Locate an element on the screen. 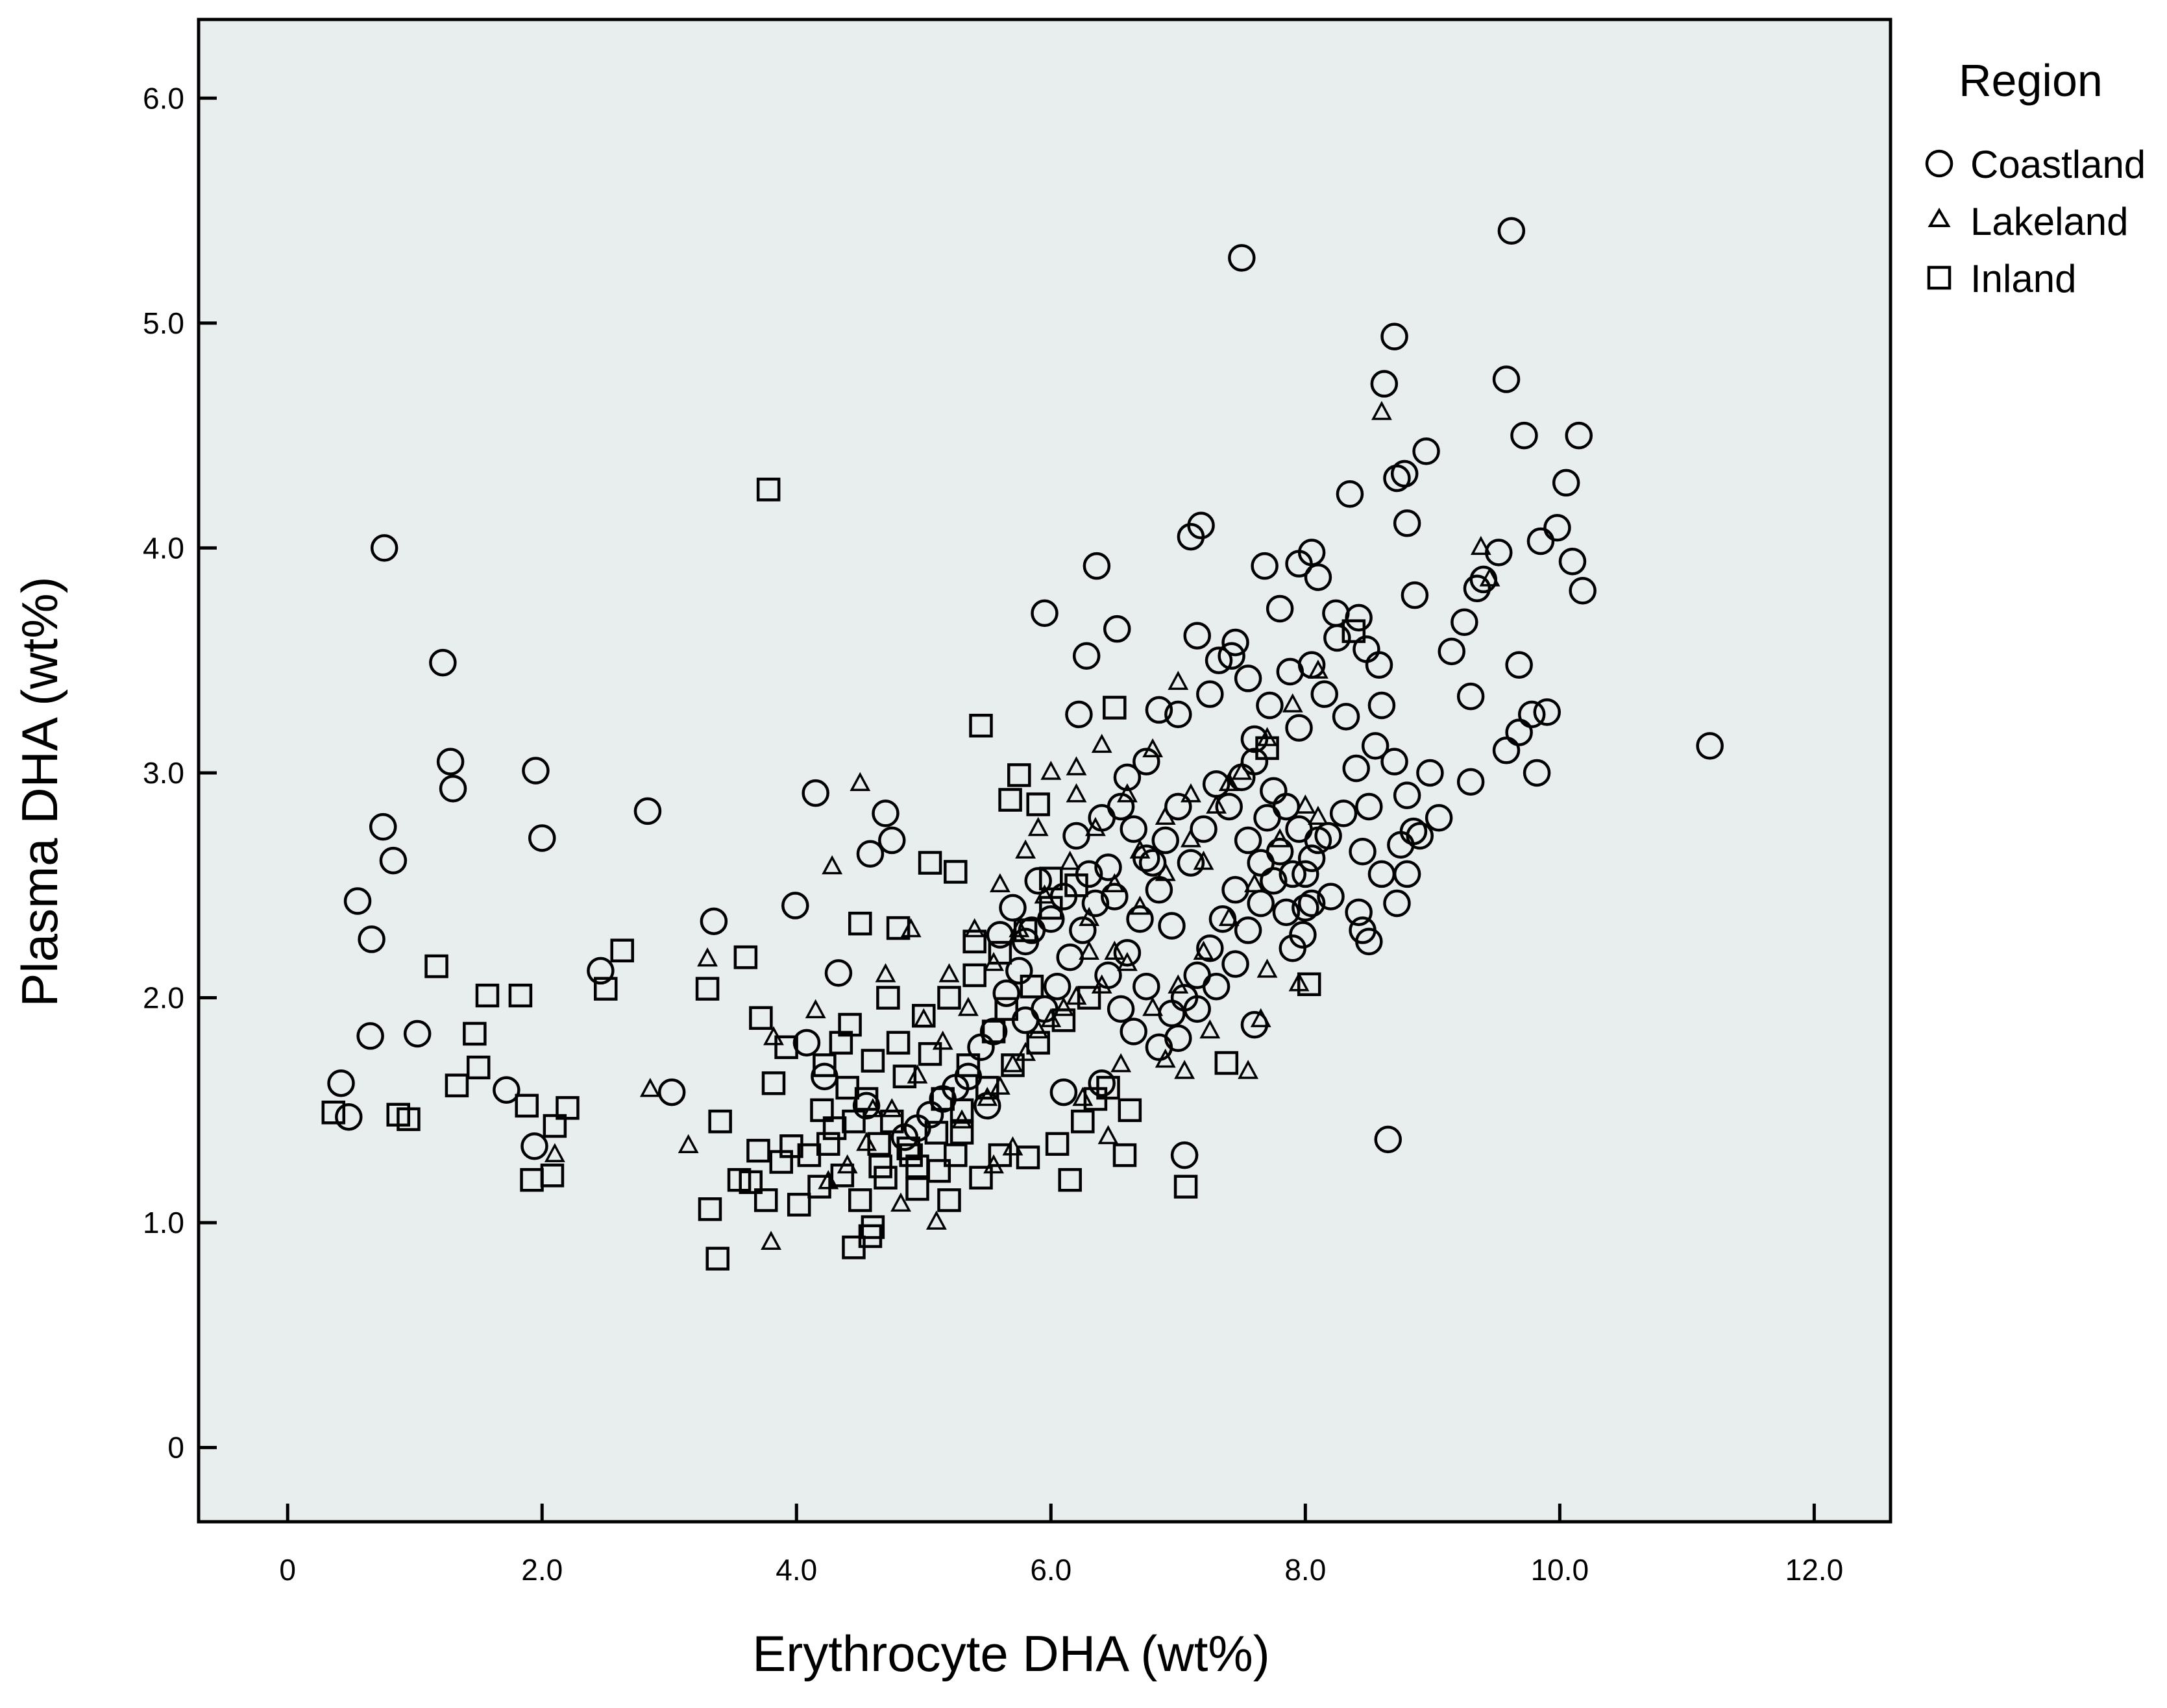 This screenshot has width=2167, height=1708. y-tick-label: 3.0 is located at coordinates (163, 773).